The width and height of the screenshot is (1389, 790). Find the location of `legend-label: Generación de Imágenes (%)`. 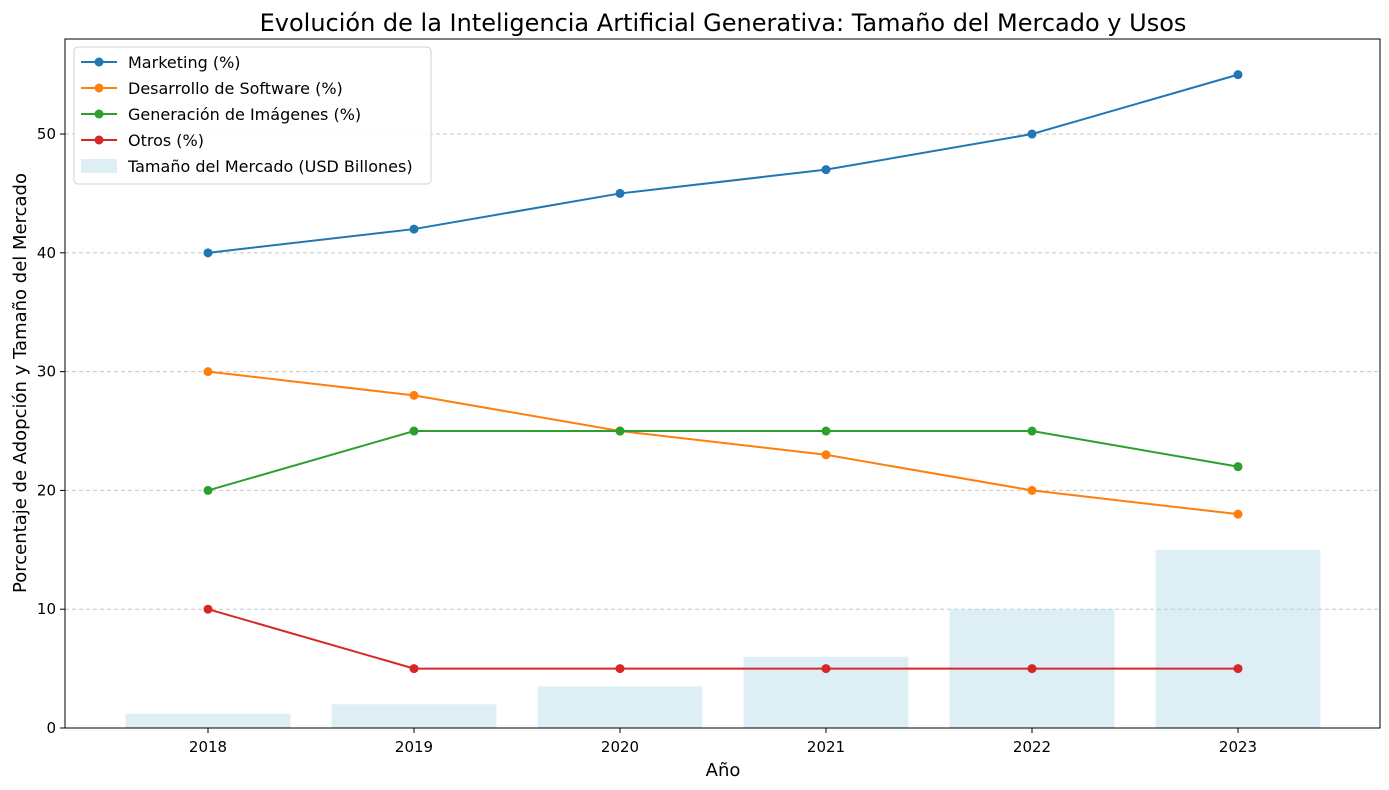

legend-label: Generación de Imágenes (%) is located at coordinates (244, 114).